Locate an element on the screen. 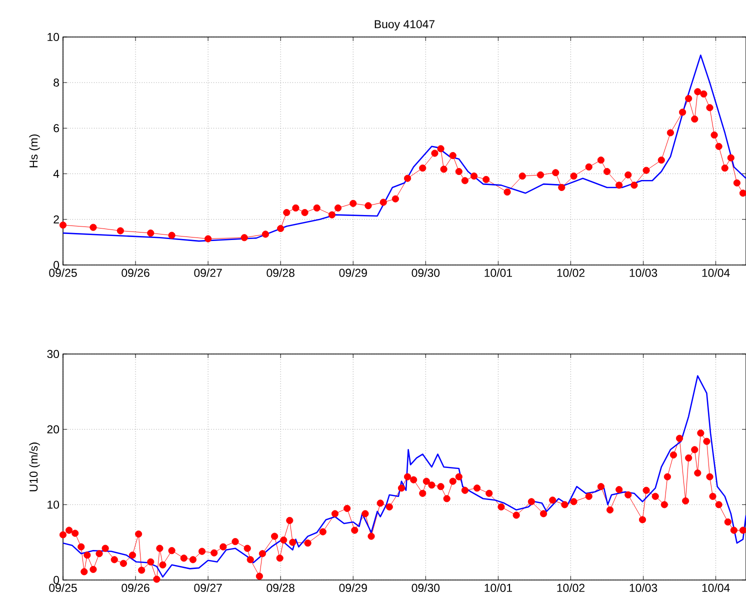 The height and width of the screenshot is (607, 746). y-axis-title: Hs (m) is located at coordinates (34, 151).